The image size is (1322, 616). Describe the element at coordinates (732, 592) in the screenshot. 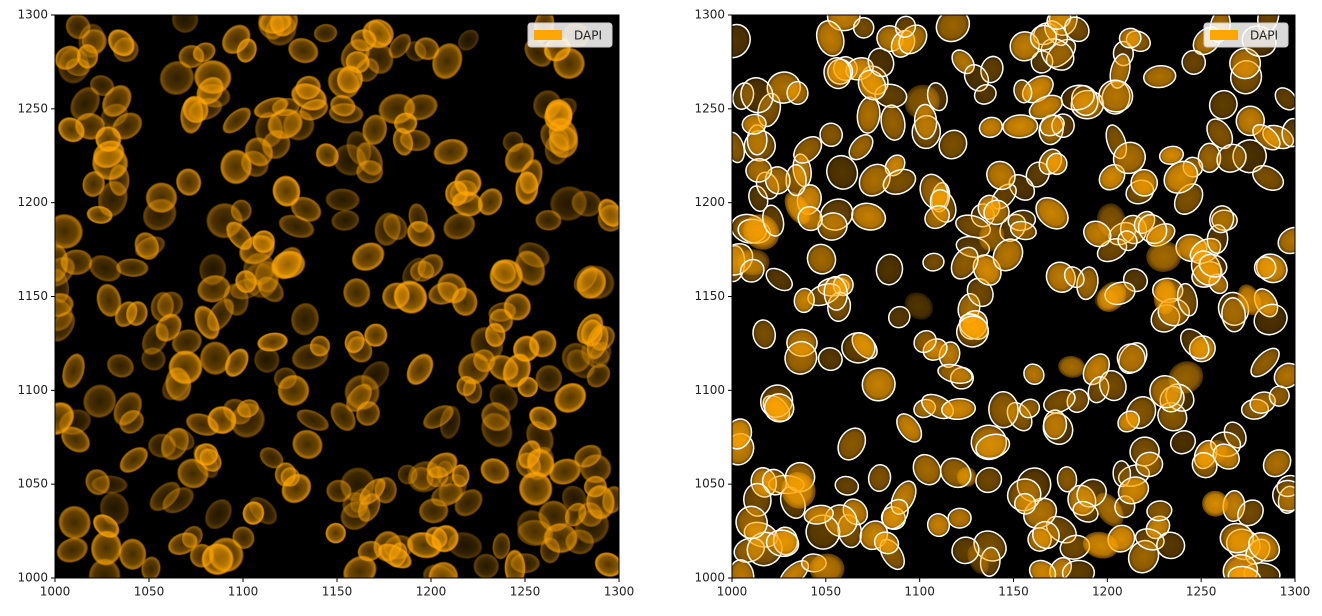

I see `x-tick-label: 1000` at that location.